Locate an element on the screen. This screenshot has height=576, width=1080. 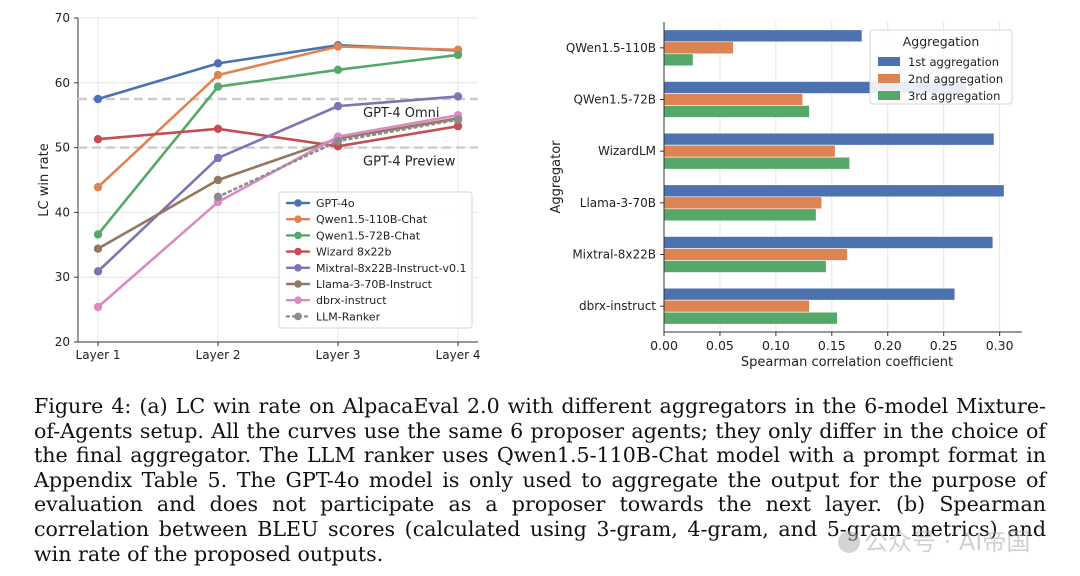
x-tick-label: Layer 1 is located at coordinates (98, 355).